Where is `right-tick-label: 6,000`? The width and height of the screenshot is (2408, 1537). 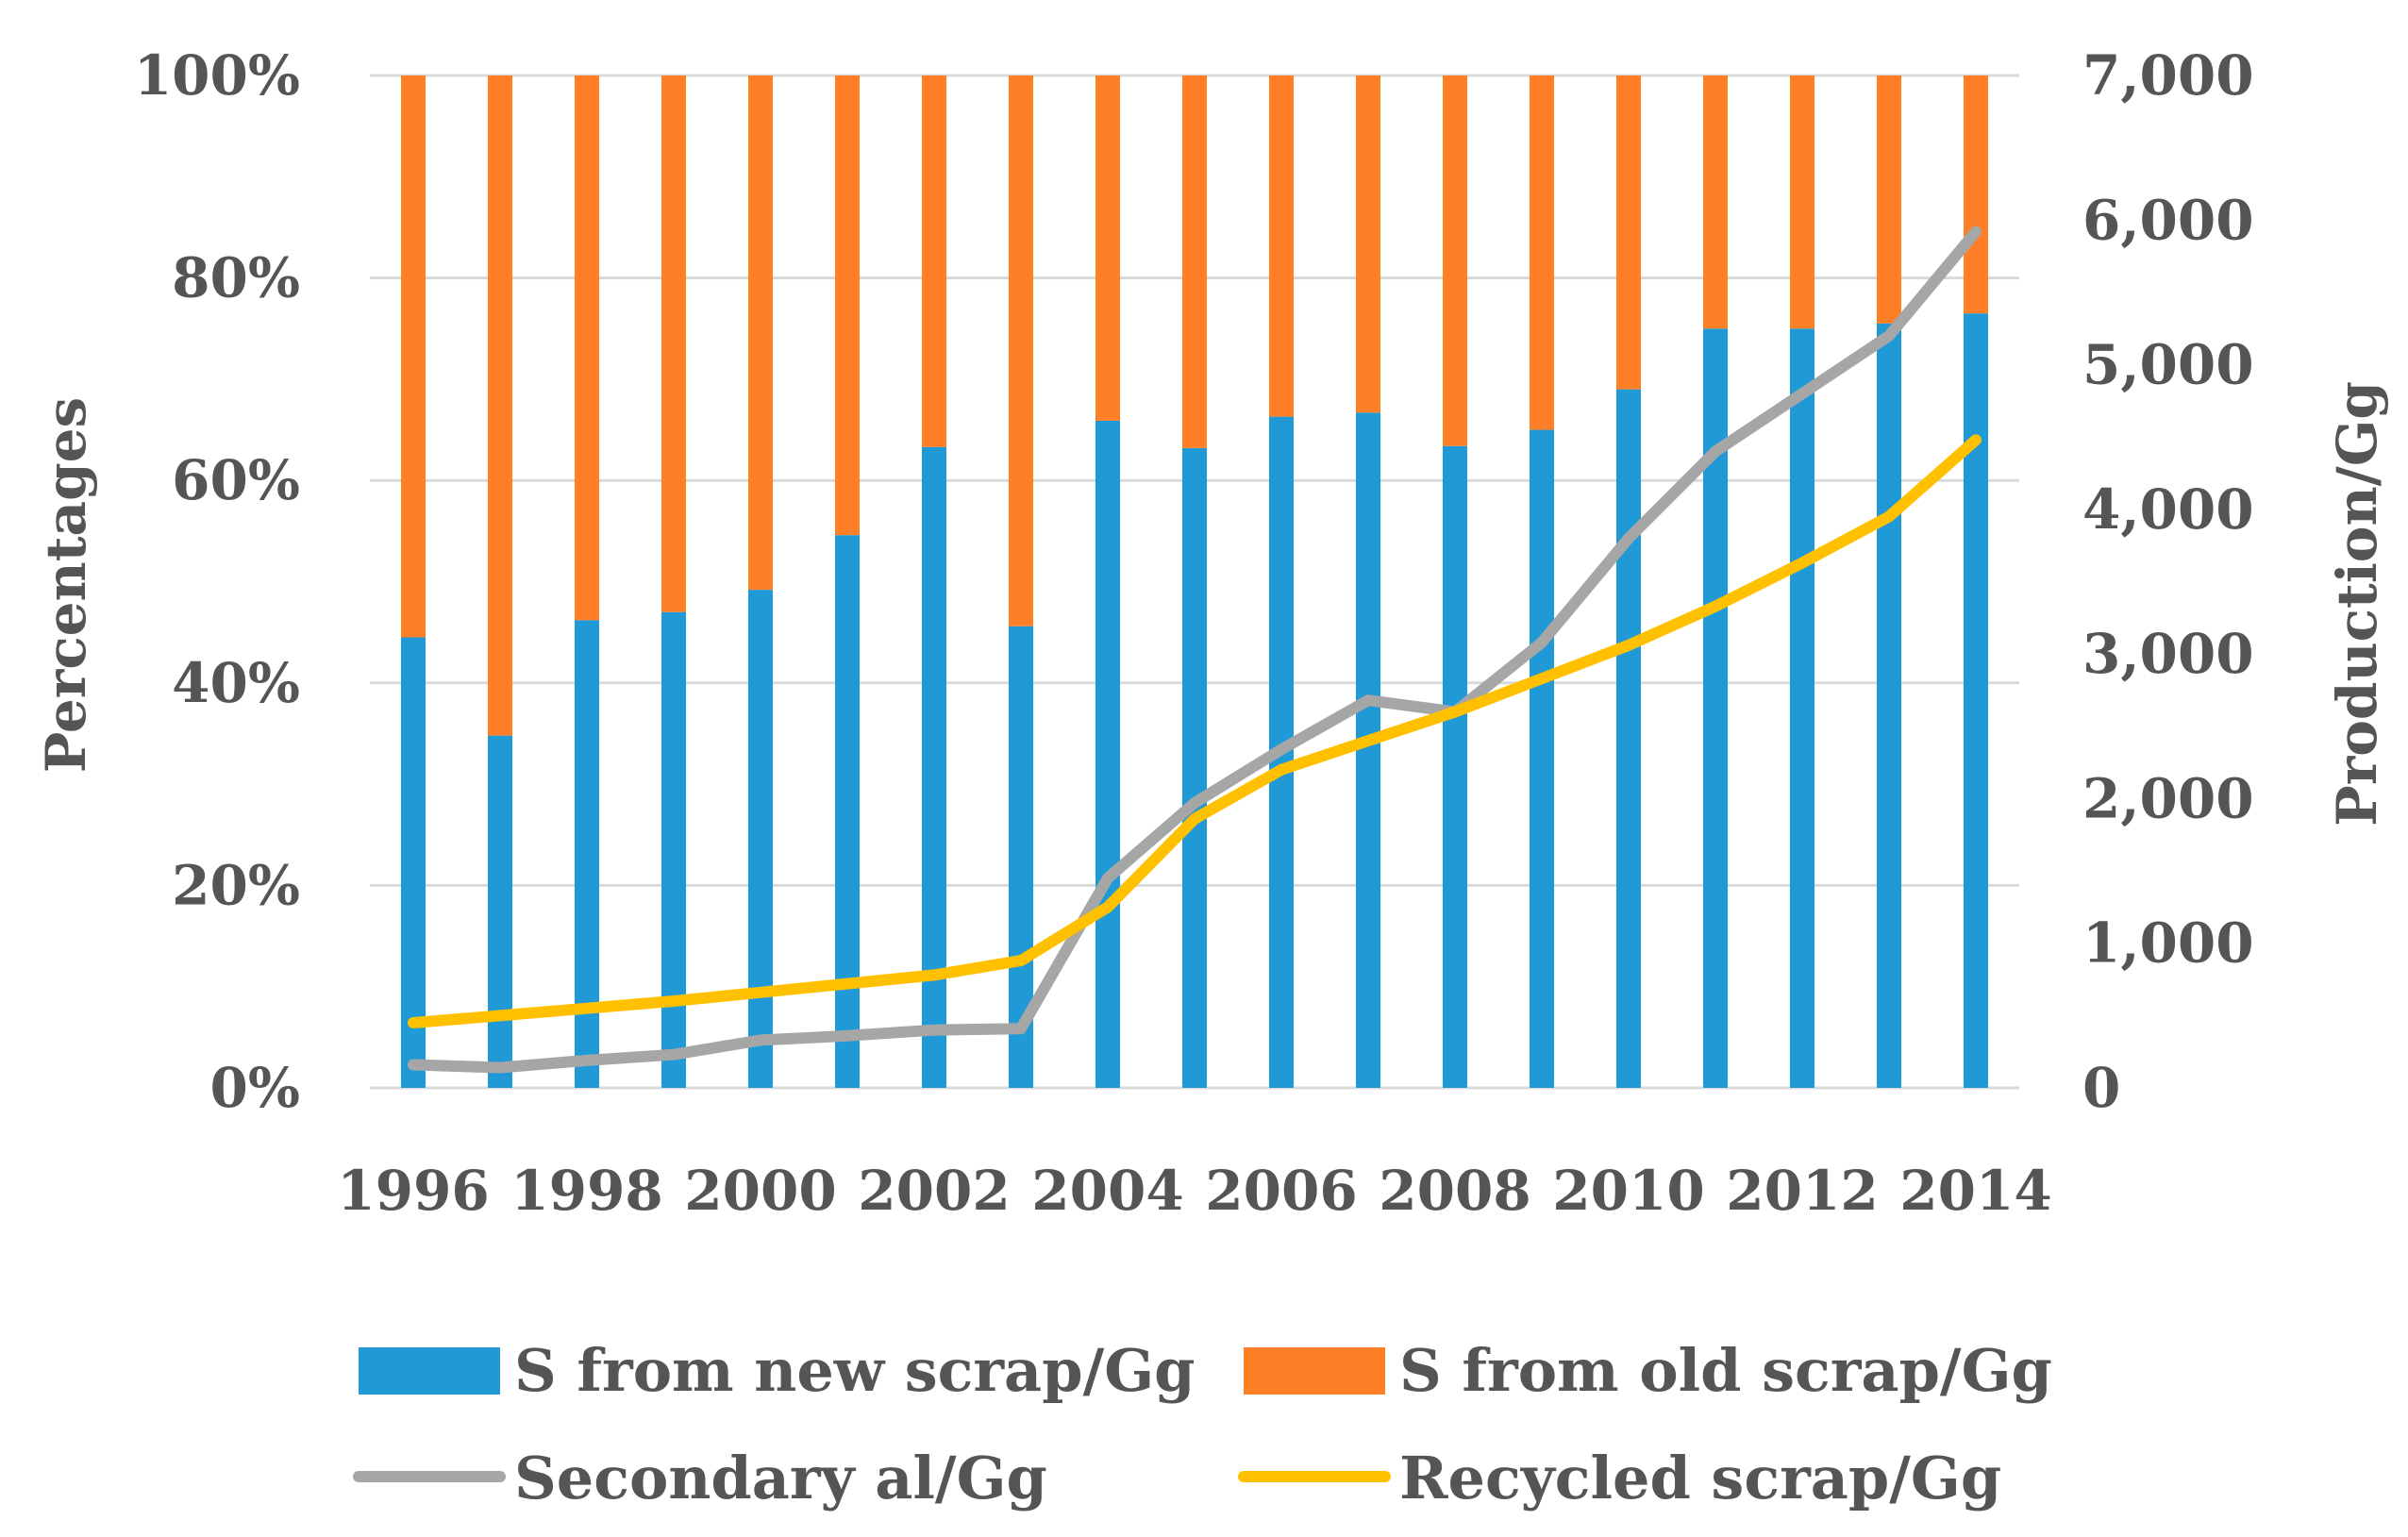
right-tick-label: 6,000 is located at coordinates (2168, 220).